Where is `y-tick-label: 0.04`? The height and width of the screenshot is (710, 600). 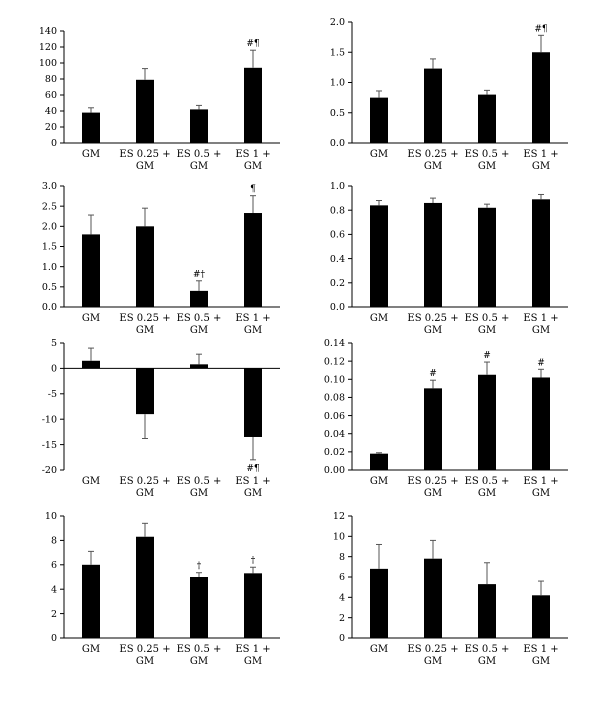
y-tick-label: 0.04 is located at coordinates (334, 434).